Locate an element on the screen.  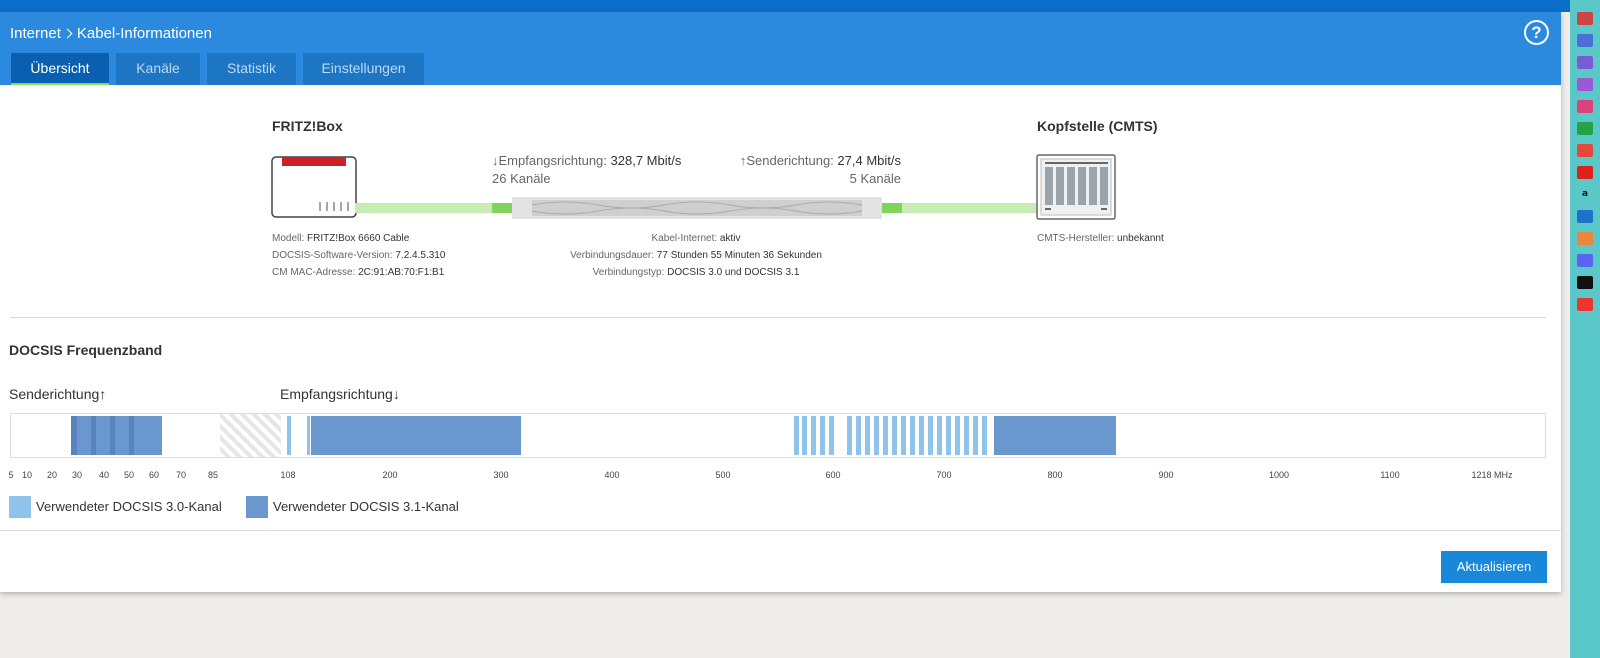
section-divider is located at coordinates (778, 317).